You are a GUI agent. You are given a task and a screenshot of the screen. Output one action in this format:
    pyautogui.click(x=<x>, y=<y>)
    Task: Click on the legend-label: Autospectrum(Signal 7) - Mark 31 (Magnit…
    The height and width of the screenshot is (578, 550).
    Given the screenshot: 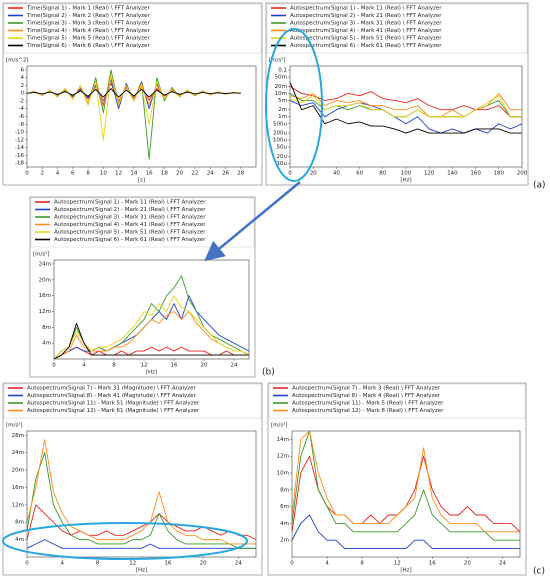 What is the action you would take?
    pyautogui.click(x=112, y=389)
    